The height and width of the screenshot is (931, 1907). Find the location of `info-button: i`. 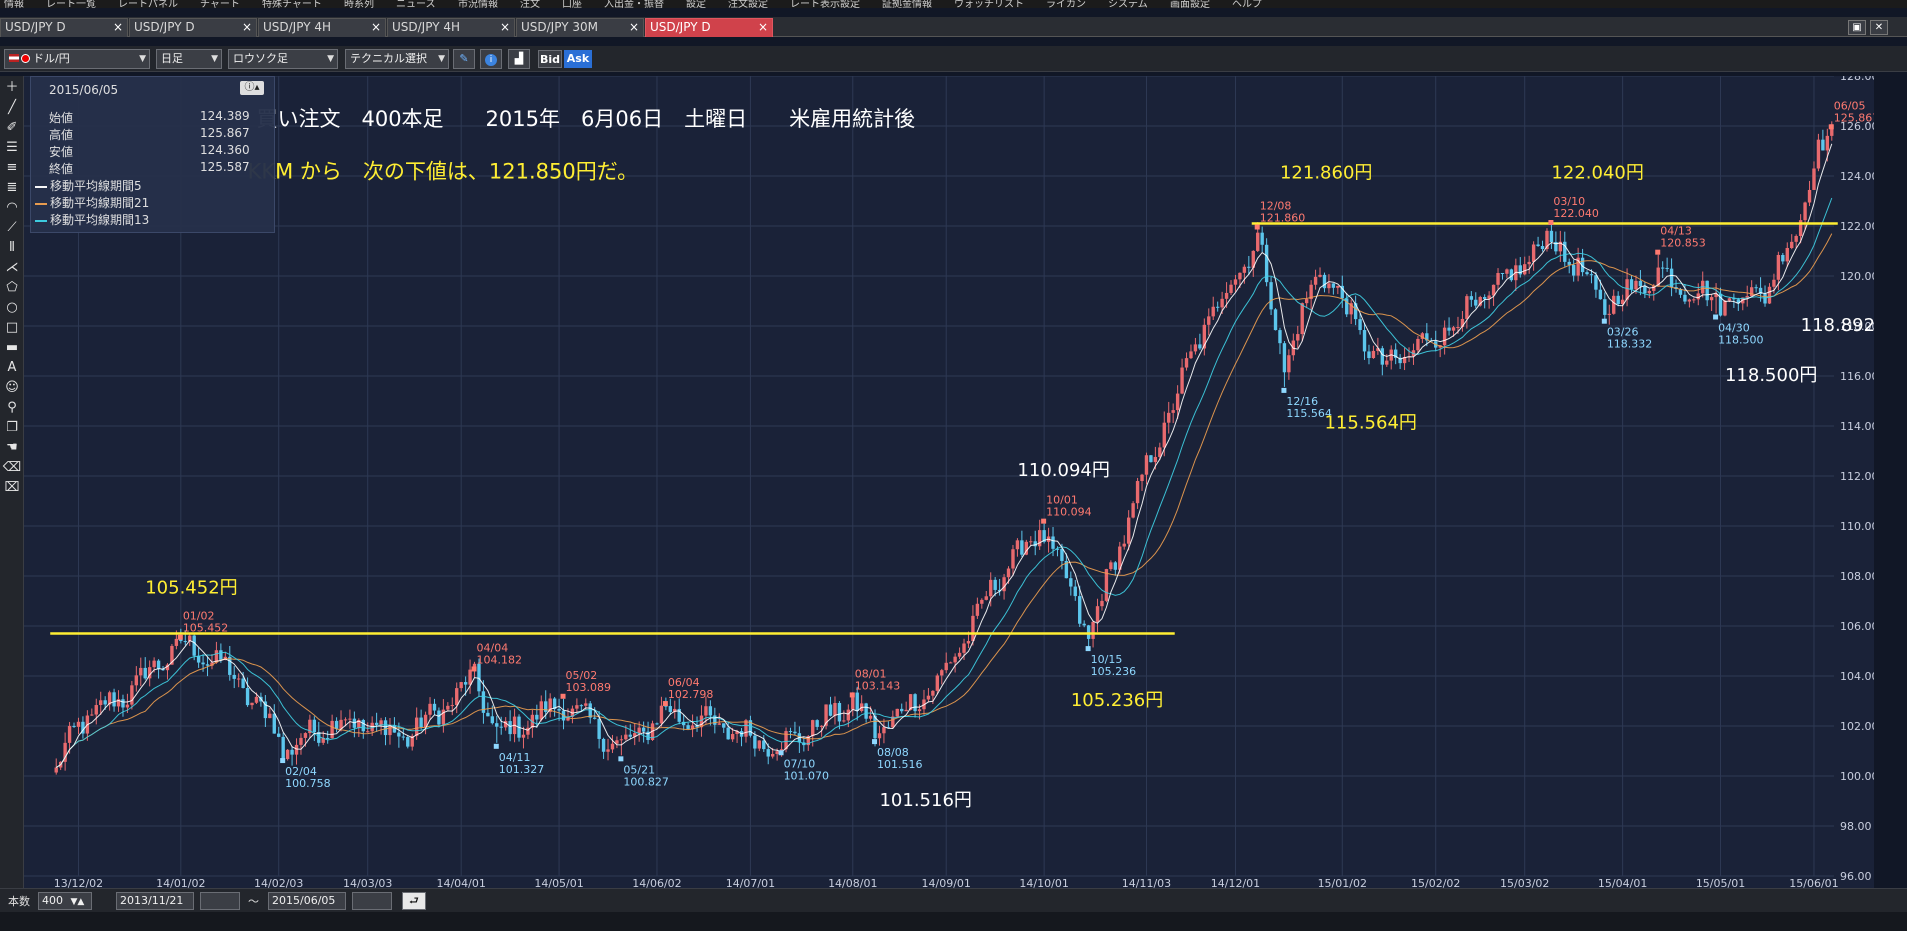

info-button: i is located at coordinates (491, 59).